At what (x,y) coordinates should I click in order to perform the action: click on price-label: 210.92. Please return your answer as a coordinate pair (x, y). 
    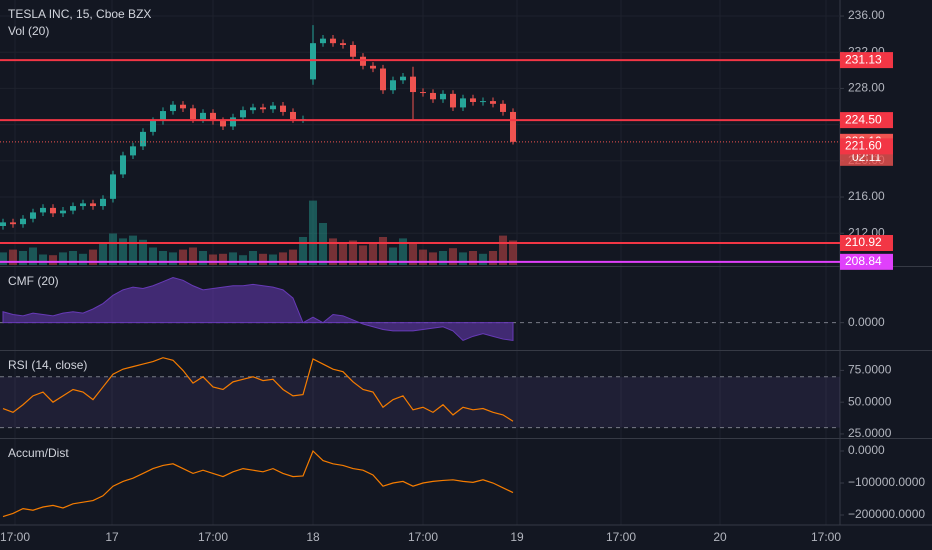
    Looking at the image, I should click on (863, 242).